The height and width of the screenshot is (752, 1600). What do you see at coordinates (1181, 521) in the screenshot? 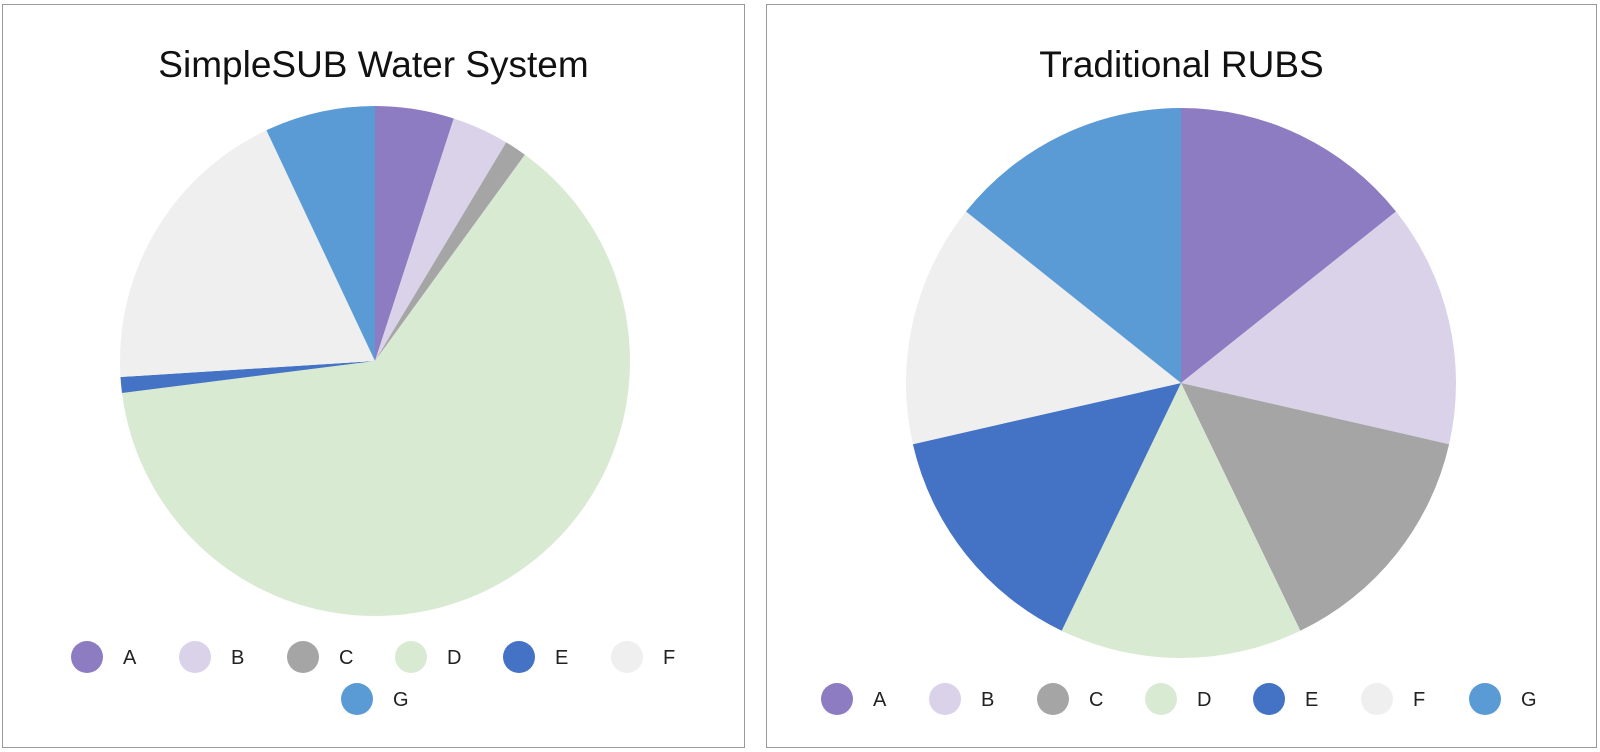
I see `pie-slice-d` at bounding box center [1181, 521].